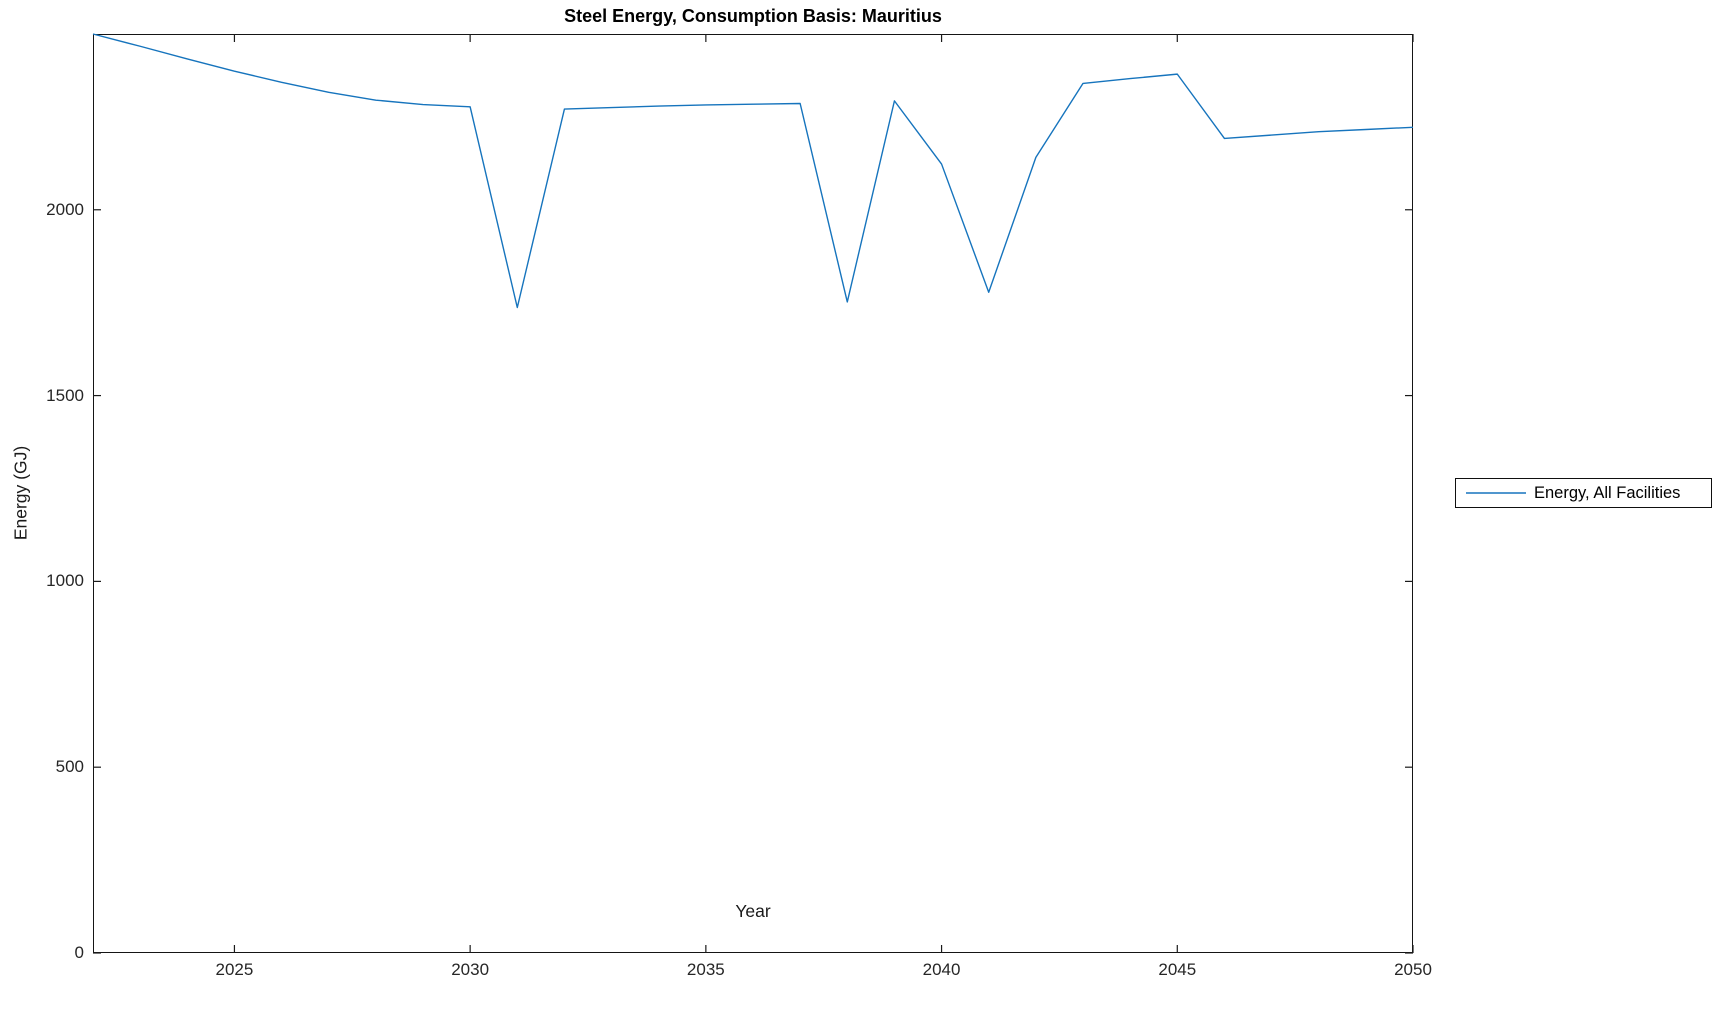 This screenshot has width=1721, height=1021. What do you see at coordinates (1496, 493) in the screenshot?
I see `legend-line-sample` at bounding box center [1496, 493].